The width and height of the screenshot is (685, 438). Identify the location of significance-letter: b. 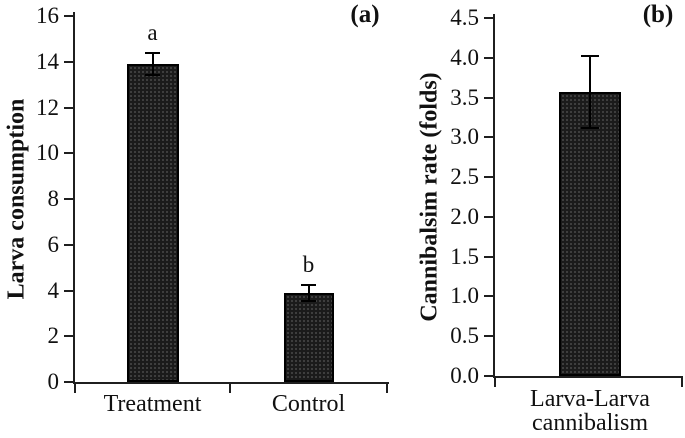
(308, 264).